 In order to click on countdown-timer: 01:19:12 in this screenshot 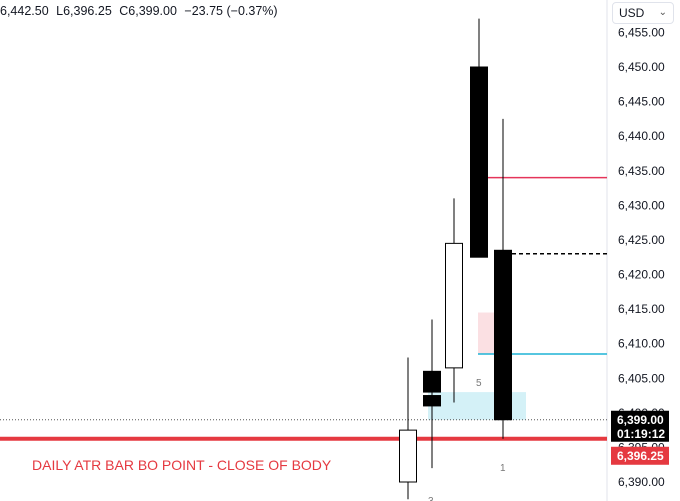, I will do `click(641, 434)`.